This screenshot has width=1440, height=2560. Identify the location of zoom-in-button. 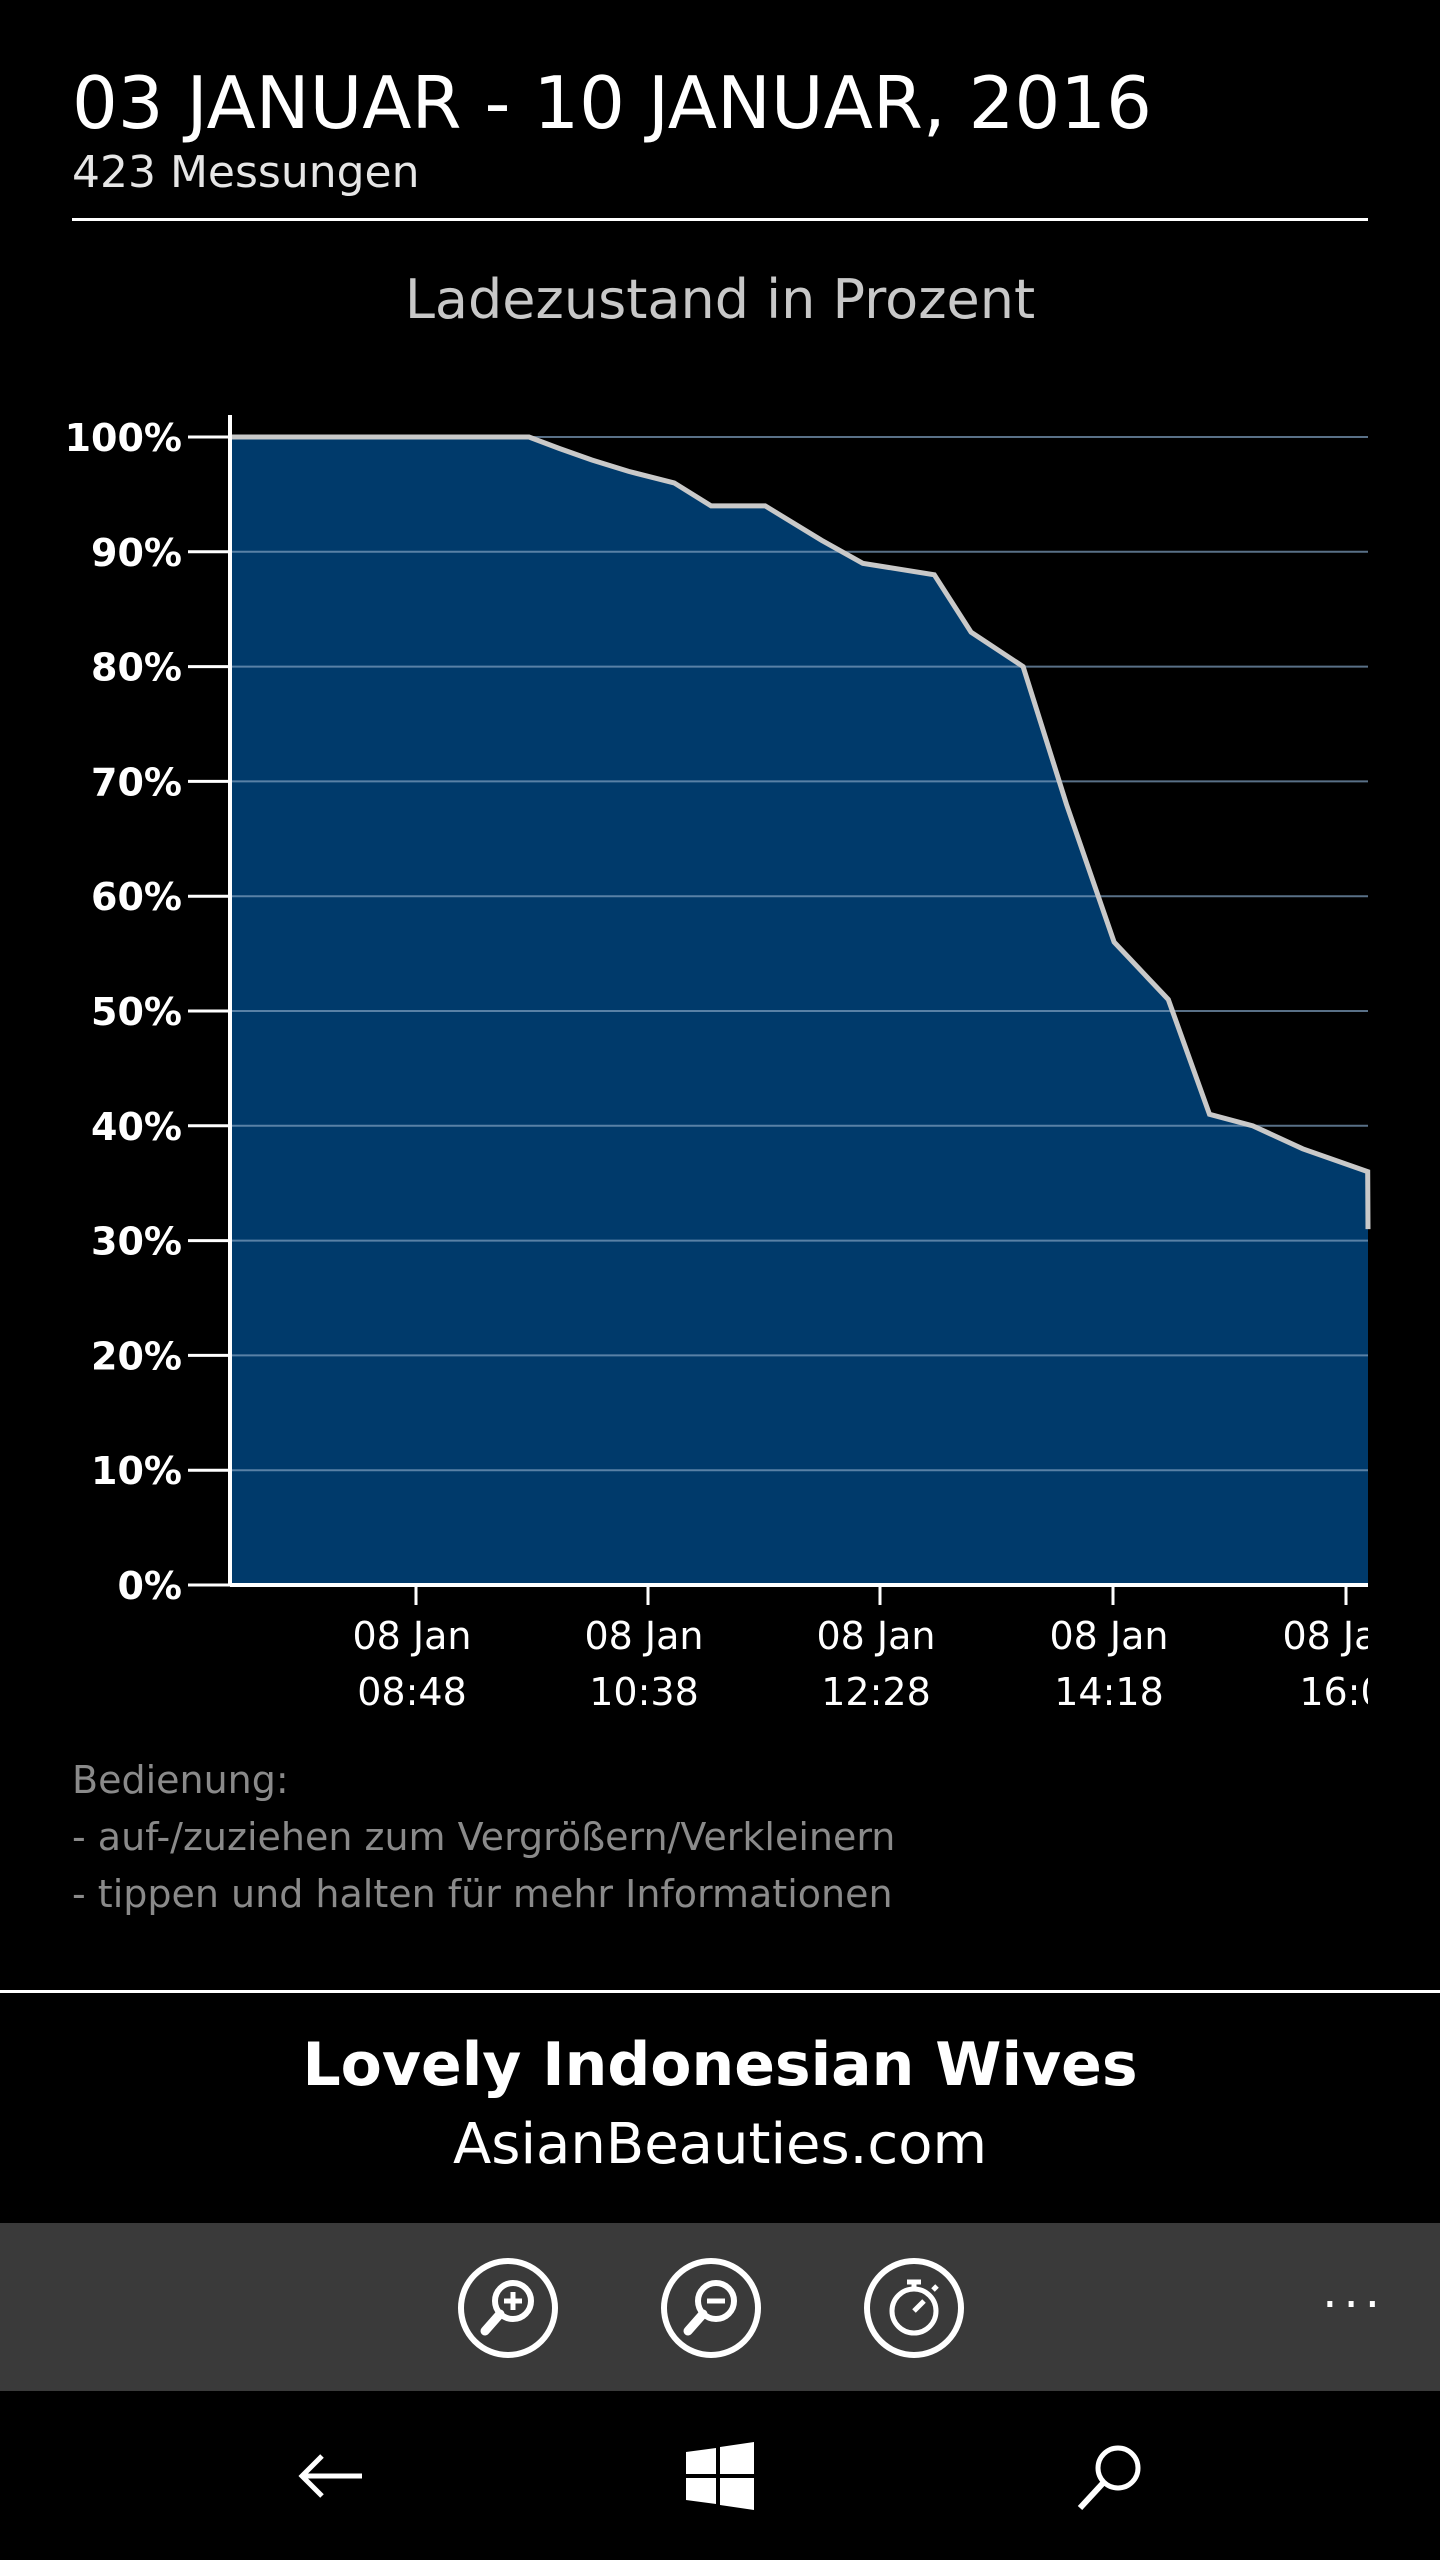
(508, 2308).